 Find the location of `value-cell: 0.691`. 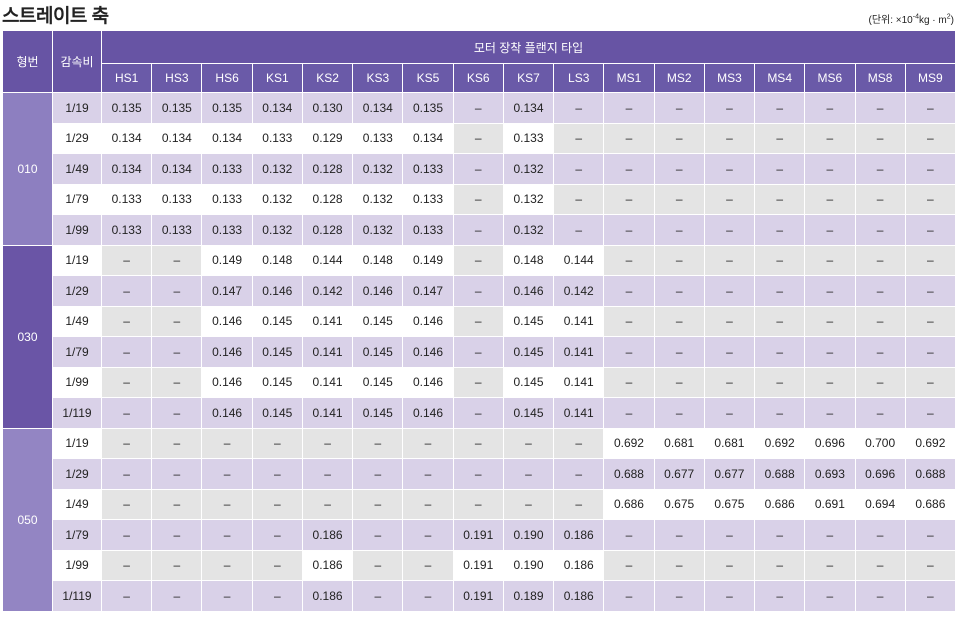

value-cell: 0.691 is located at coordinates (830, 504).